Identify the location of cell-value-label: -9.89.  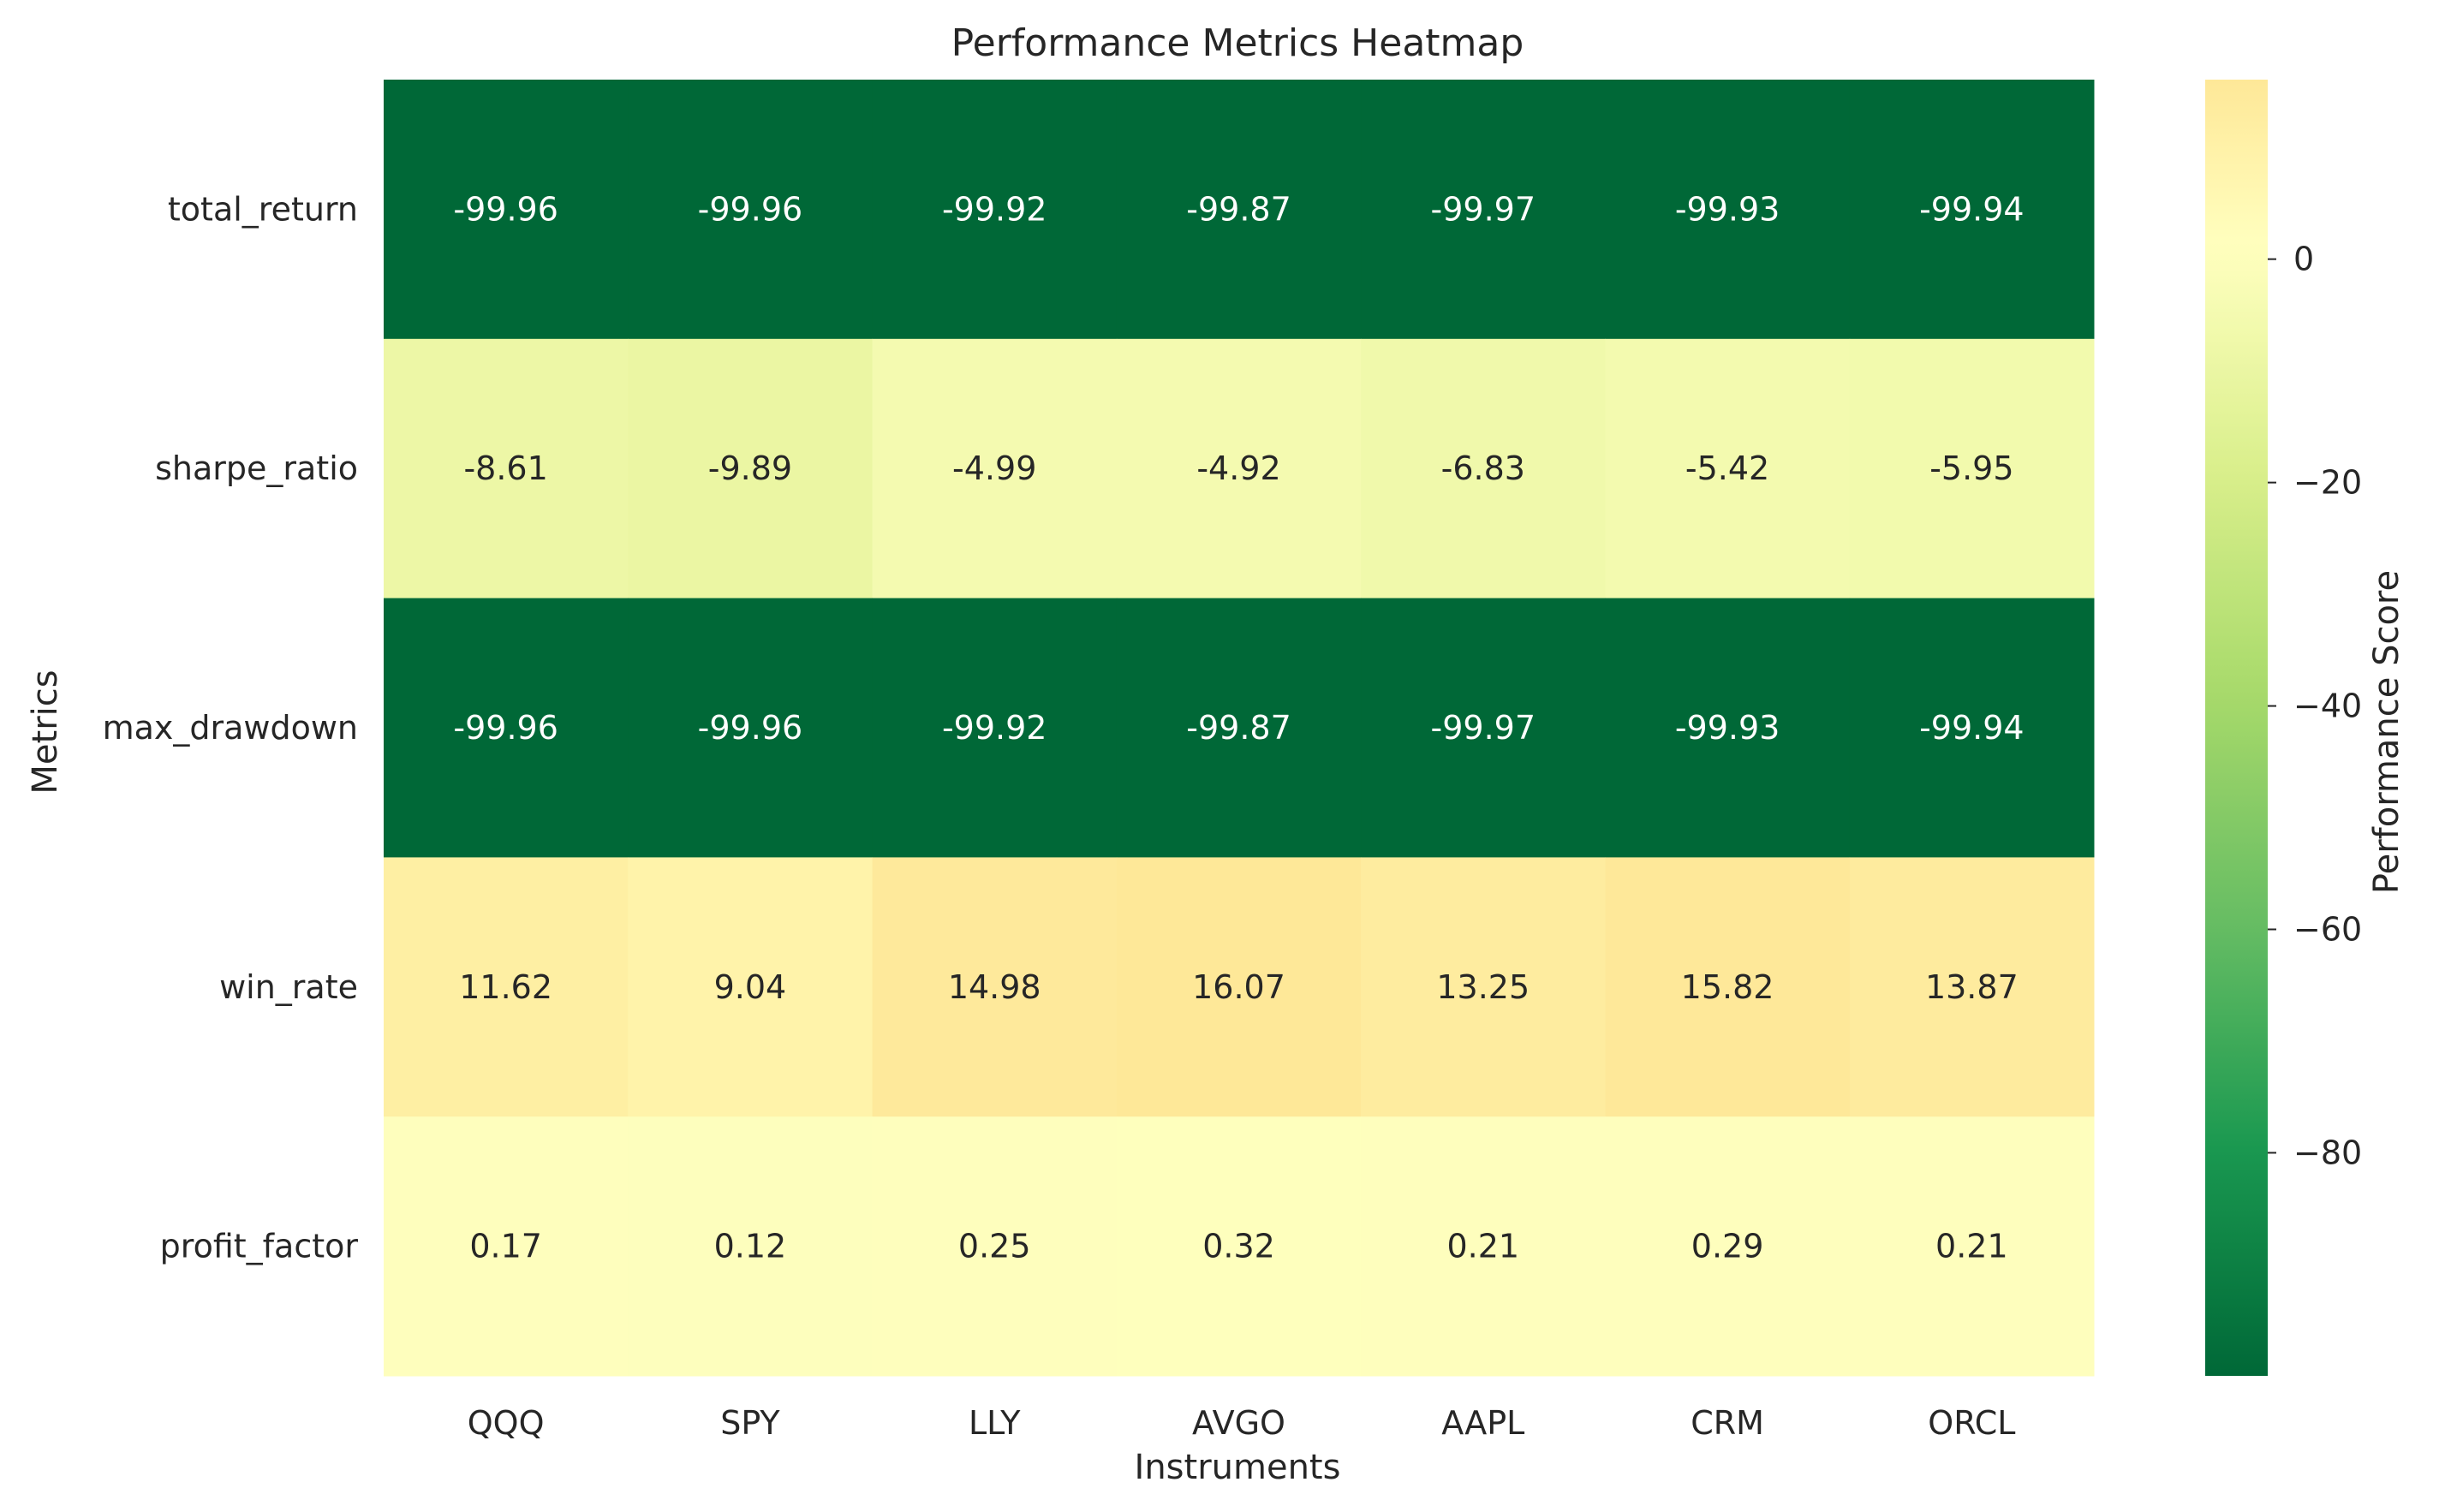
(750, 468).